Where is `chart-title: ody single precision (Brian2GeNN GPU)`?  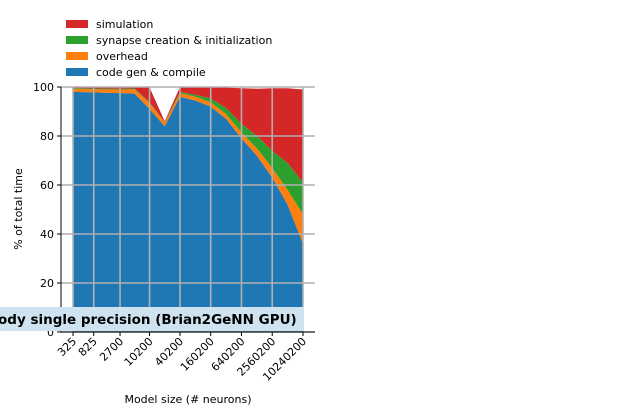
chart-title: ody single precision (Brian2GeNN GPU) is located at coordinates (148, 320).